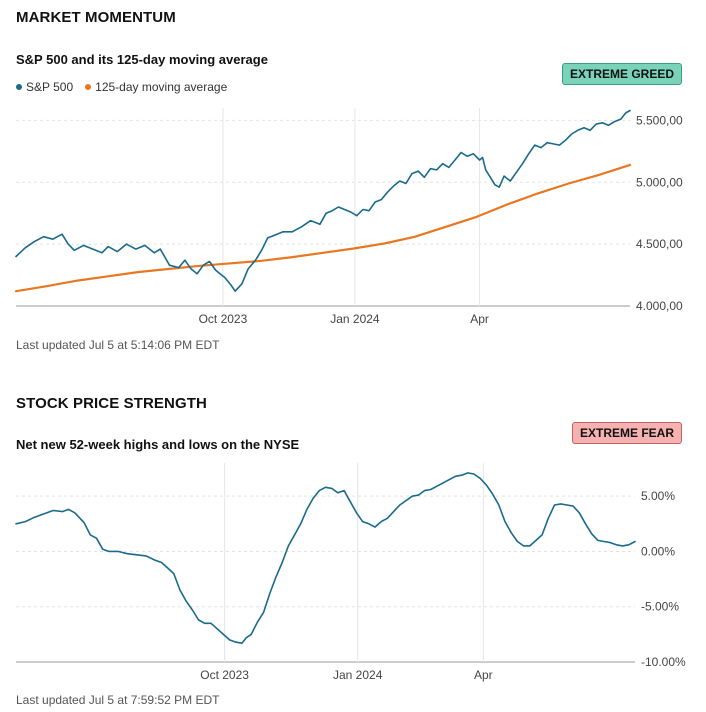 The width and height of the screenshot is (706, 712). Describe the element at coordinates (626, 433) in the screenshot. I see `extreme-fear-badge: EXTREME FEAR` at that location.